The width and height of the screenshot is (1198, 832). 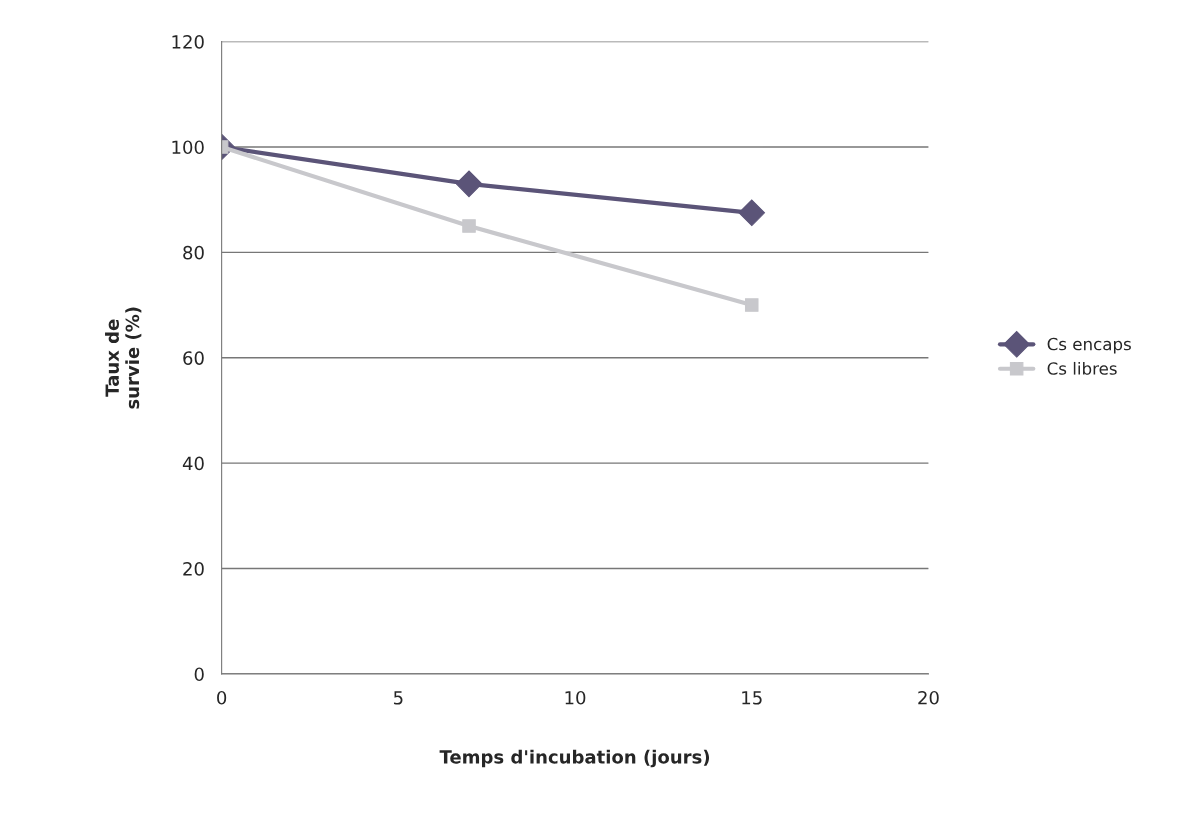 What do you see at coordinates (193, 358) in the screenshot?
I see `y-tick-label: 60` at bounding box center [193, 358].